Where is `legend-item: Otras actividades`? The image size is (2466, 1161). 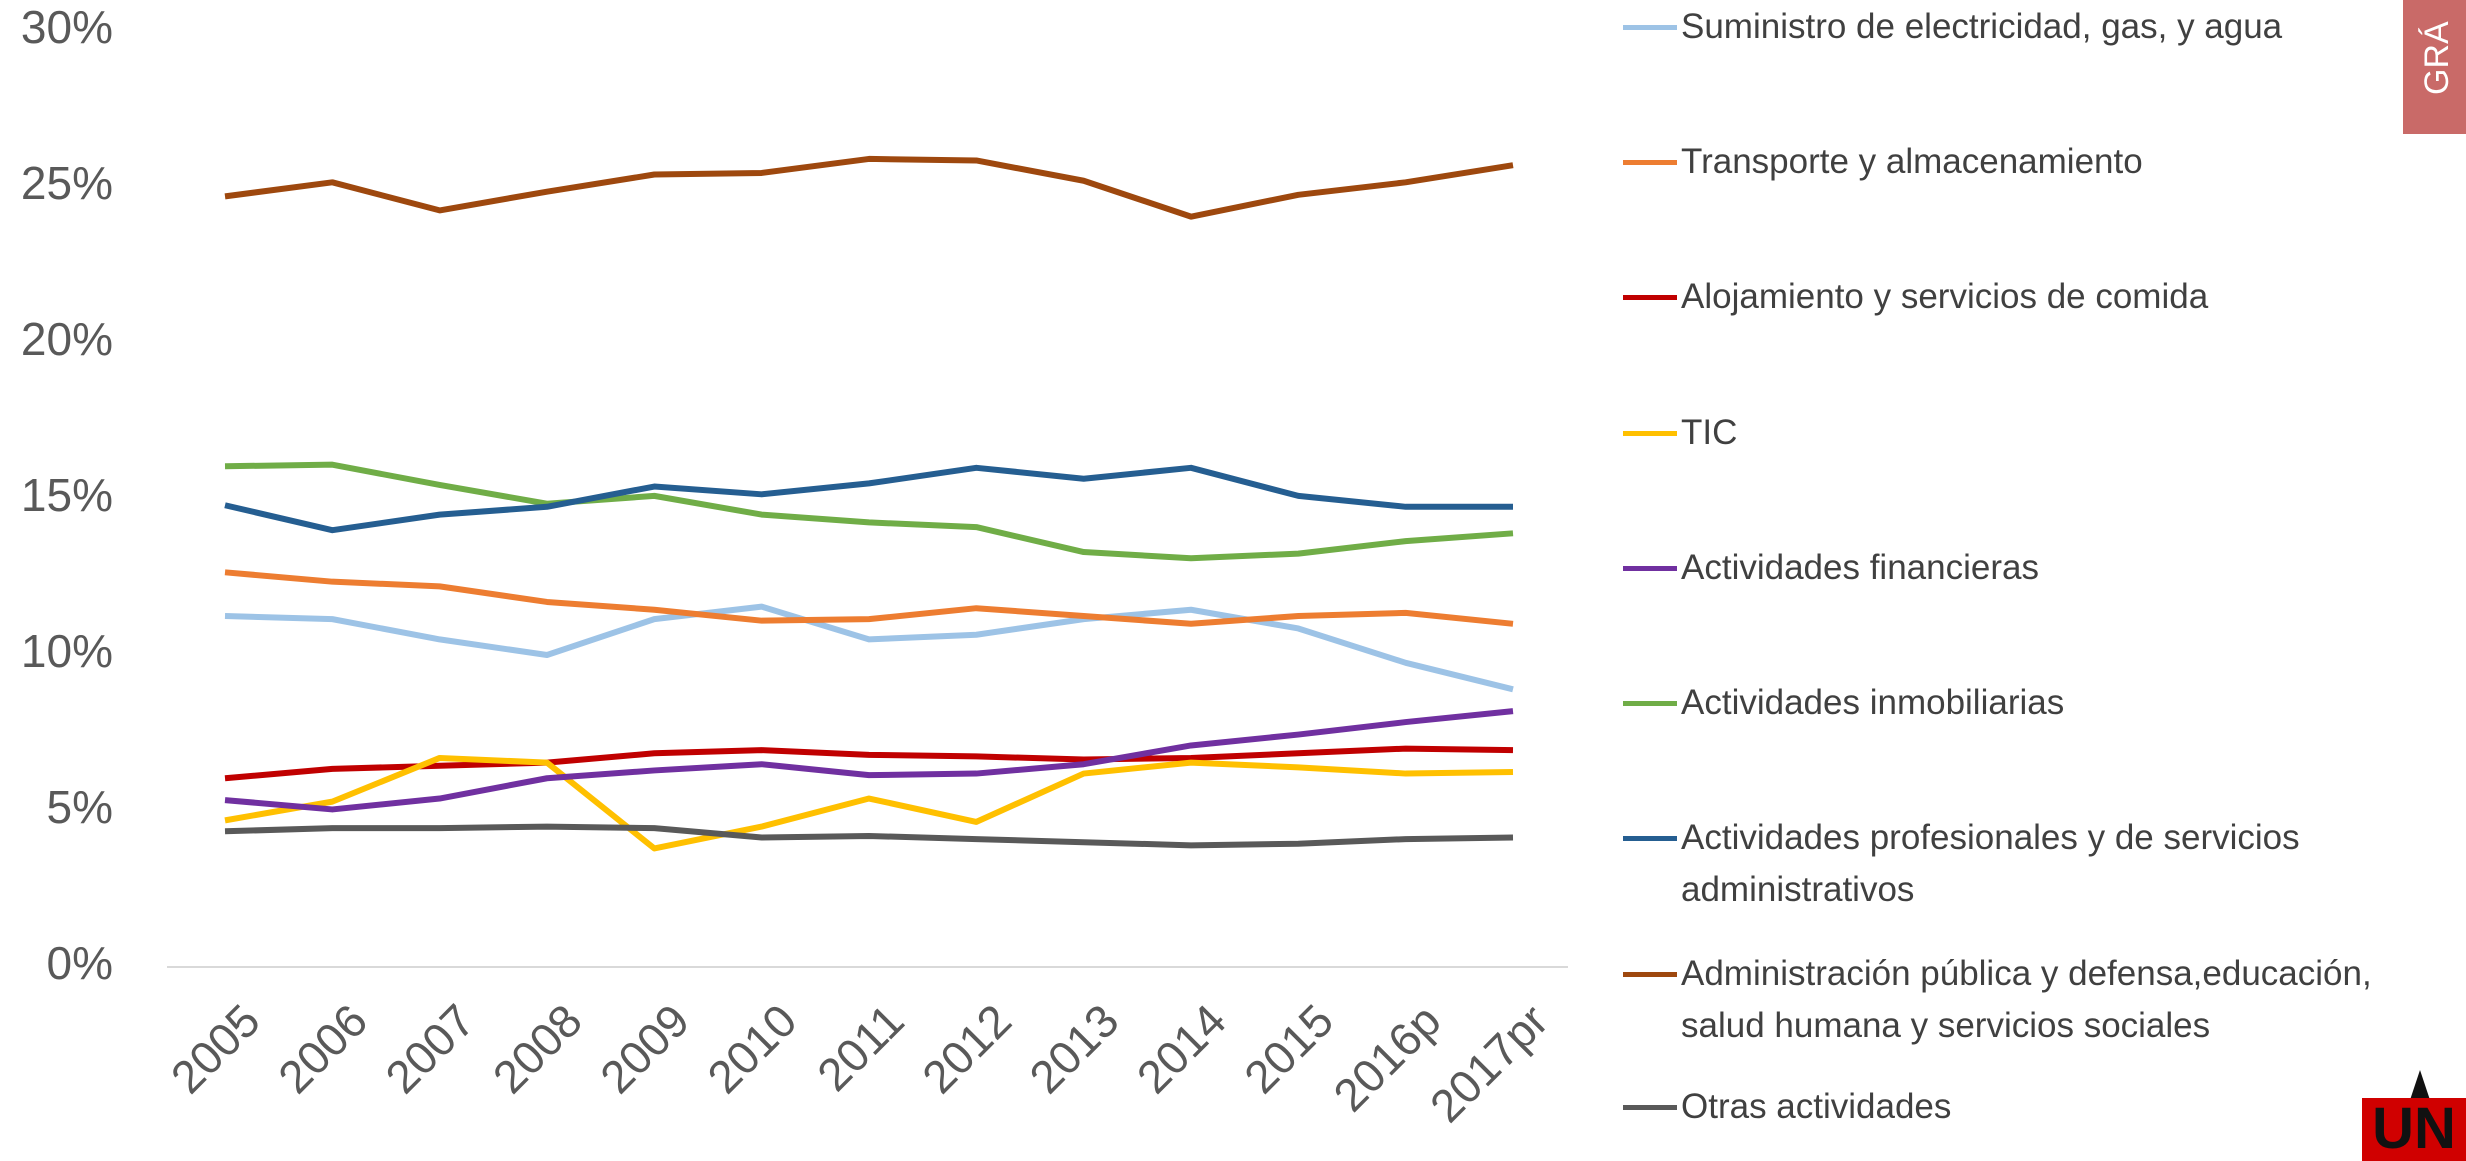
legend-item: Otras actividades is located at coordinates (2043, 1107).